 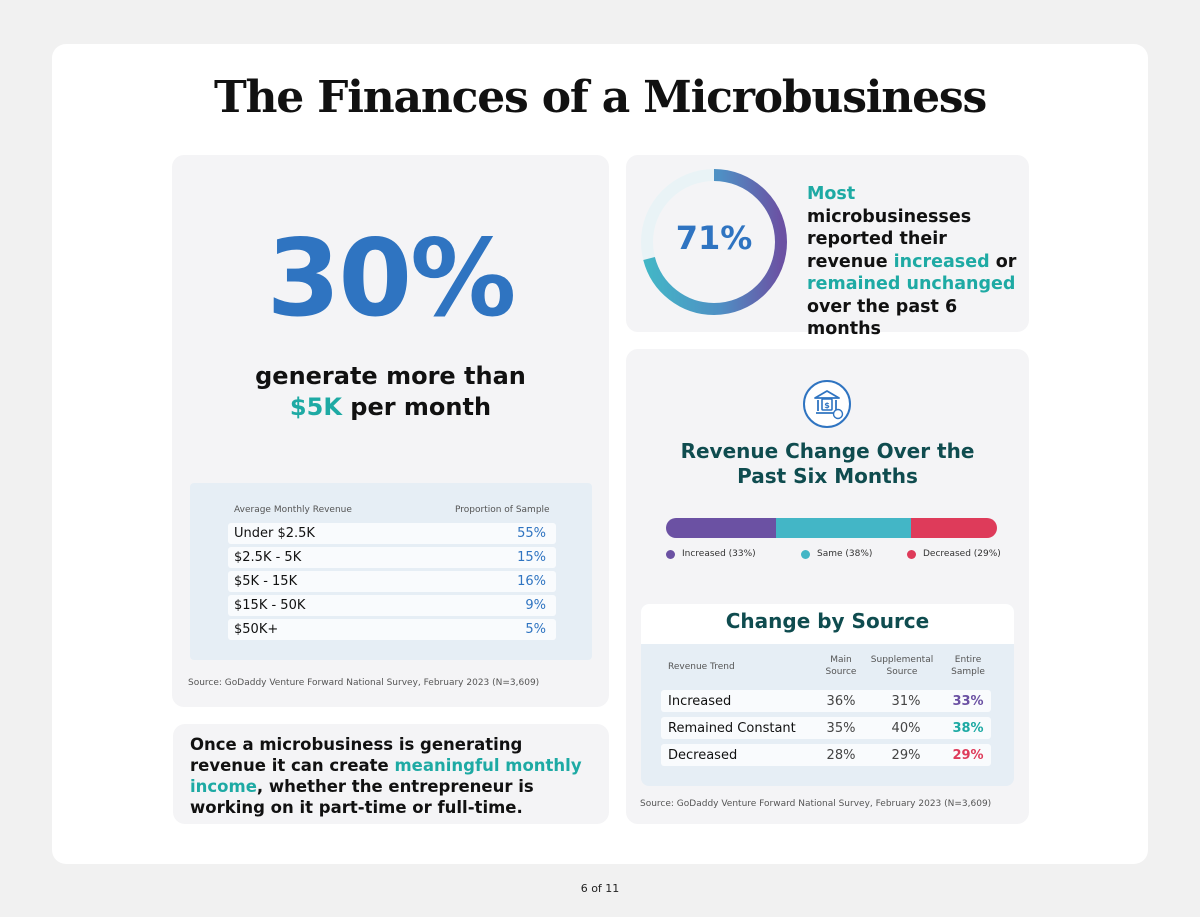 What do you see at coordinates (600, 888) in the screenshot?
I see `page-indicator: 6 of 11` at bounding box center [600, 888].